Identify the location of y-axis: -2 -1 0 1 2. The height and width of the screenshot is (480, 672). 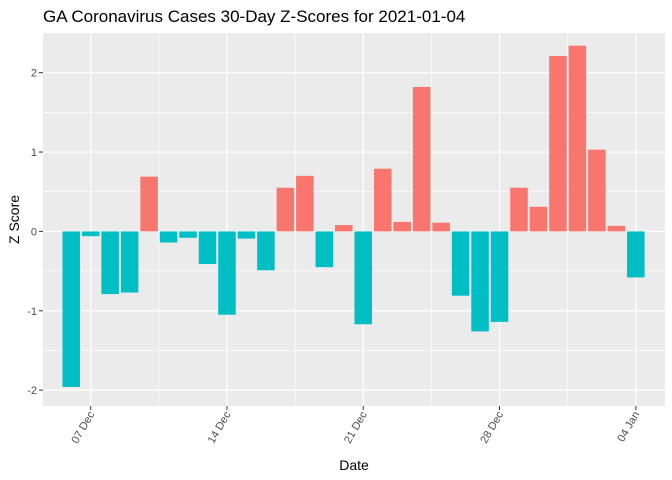
(35, 232).